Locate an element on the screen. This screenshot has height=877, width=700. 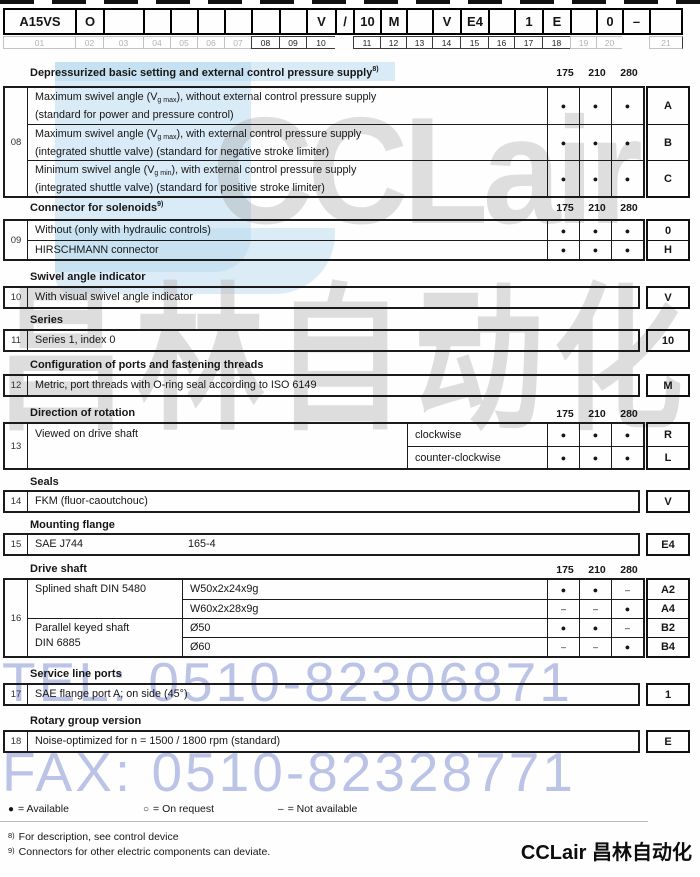
code-cell-number: 04 is located at coordinates (156, 42).